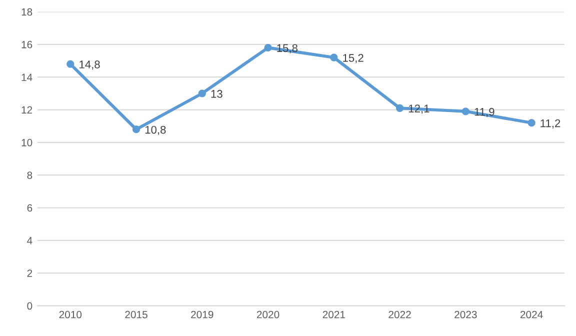 Image resolution: width=576 pixels, height=336 pixels. What do you see at coordinates (27, 77) in the screenshot?
I see `y-tick-label: 14` at bounding box center [27, 77].